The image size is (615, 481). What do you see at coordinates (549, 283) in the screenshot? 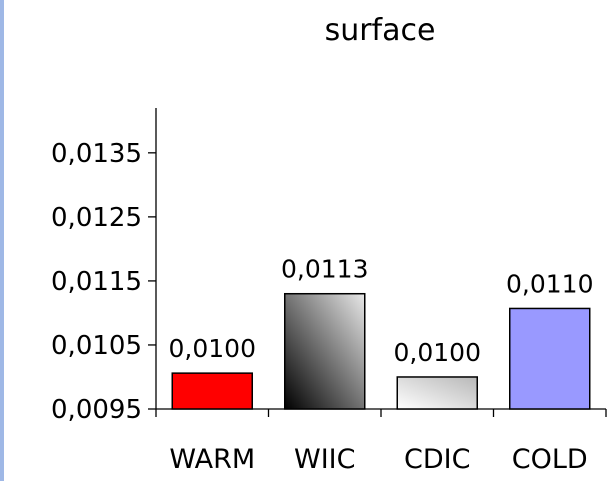
I see `data-label-cold: 0,0110` at bounding box center [549, 283].